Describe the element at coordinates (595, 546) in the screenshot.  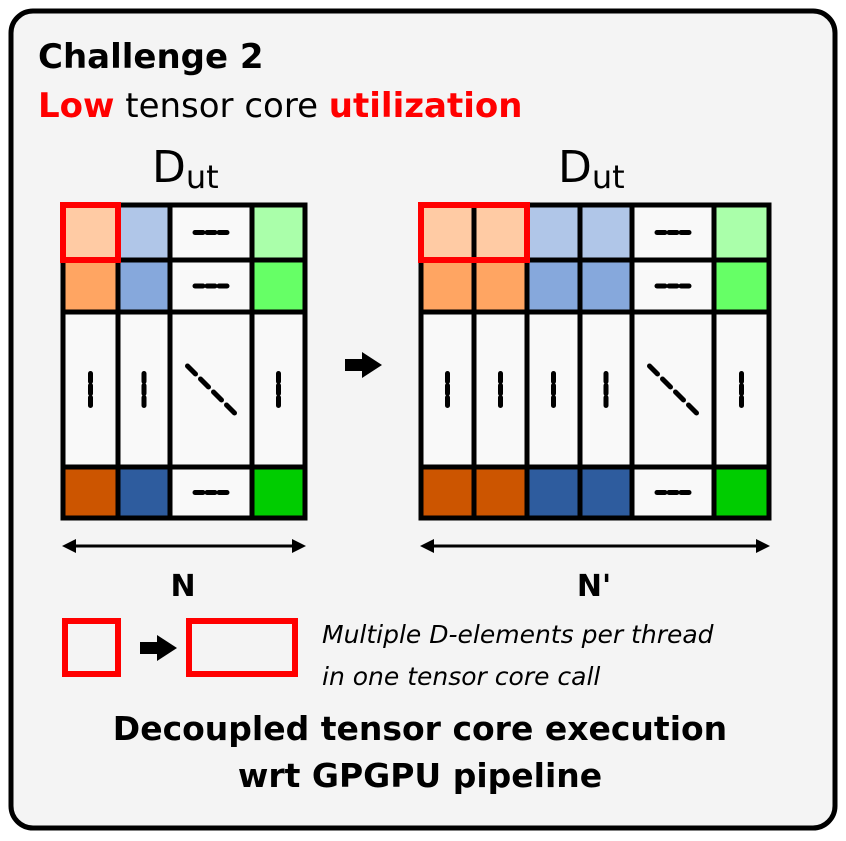
I see `width-arrow-right` at that location.